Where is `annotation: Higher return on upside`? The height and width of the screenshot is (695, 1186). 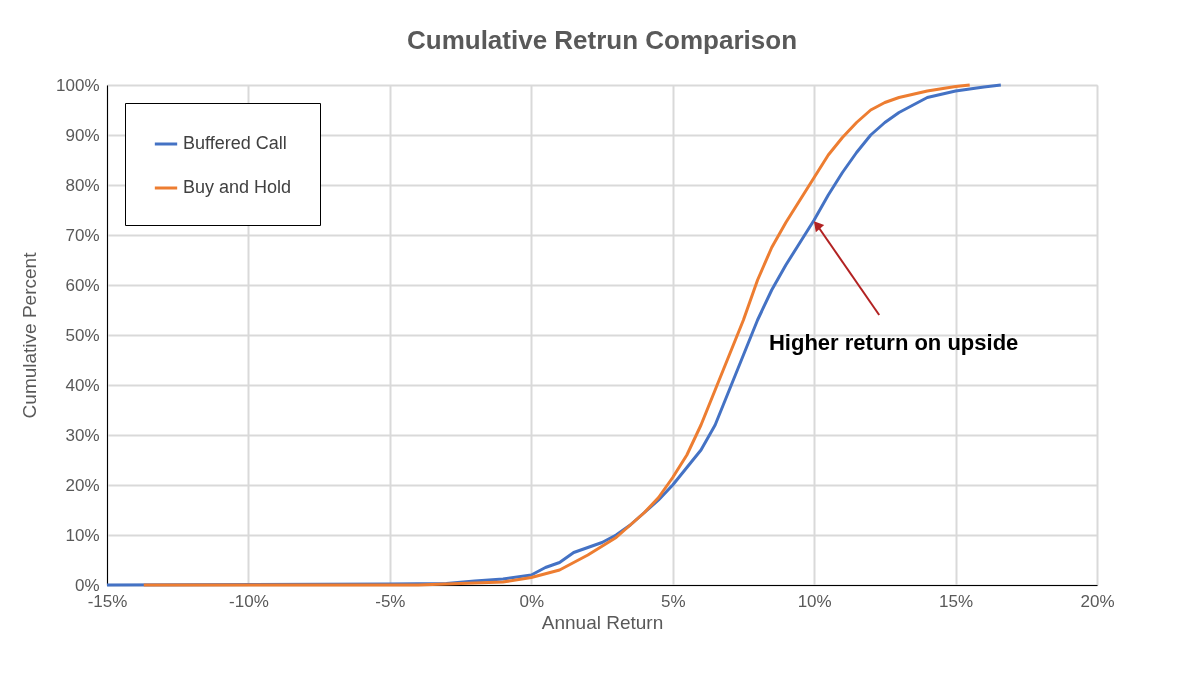
annotation: Higher return on upside is located at coordinates (893, 342).